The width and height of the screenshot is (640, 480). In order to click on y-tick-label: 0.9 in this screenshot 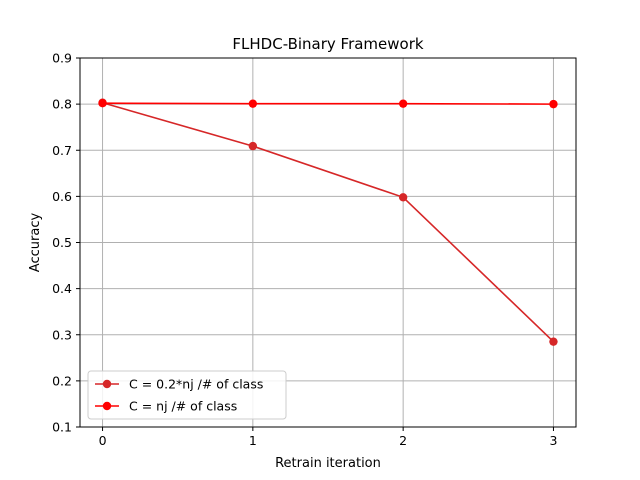, I will do `click(62, 58)`.